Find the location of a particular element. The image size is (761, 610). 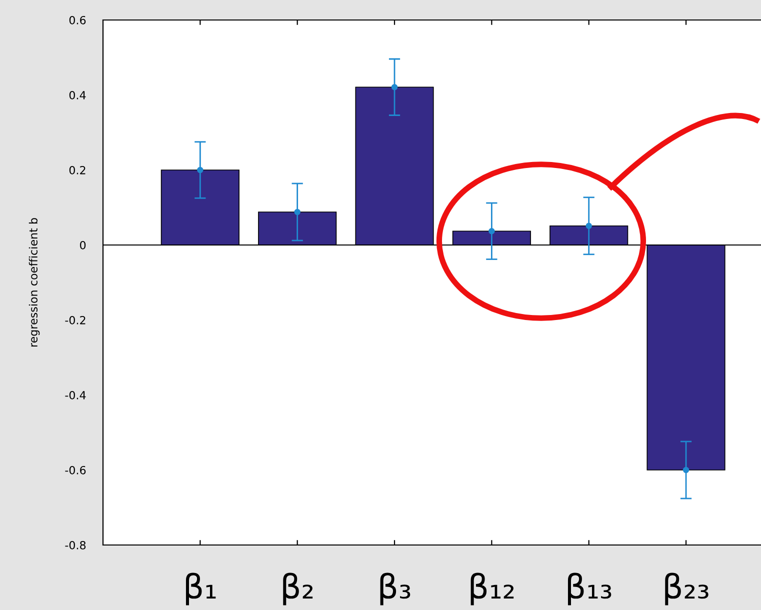

x-tick-label: β₂ is located at coordinates (298, 589).